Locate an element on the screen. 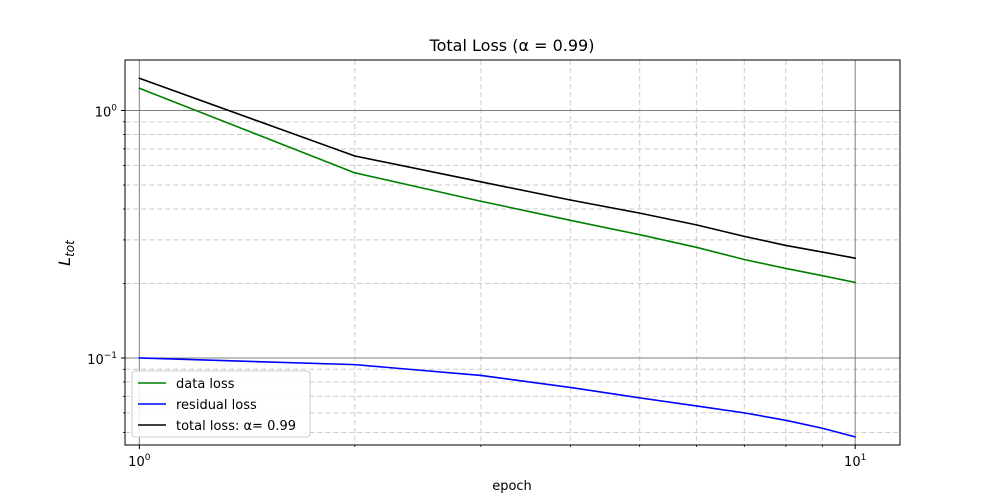 This screenshot has height=500, width=1000. y-axis-label: Ltot is located at coordinates (66, 252).